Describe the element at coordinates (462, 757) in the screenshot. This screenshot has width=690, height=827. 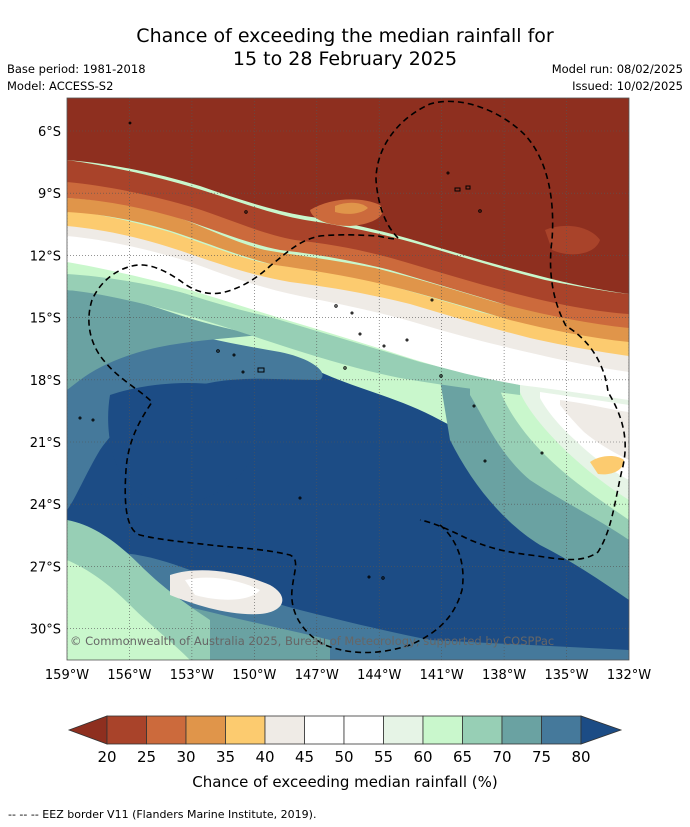
I see `colorbar-tick-label: 65` at that location.